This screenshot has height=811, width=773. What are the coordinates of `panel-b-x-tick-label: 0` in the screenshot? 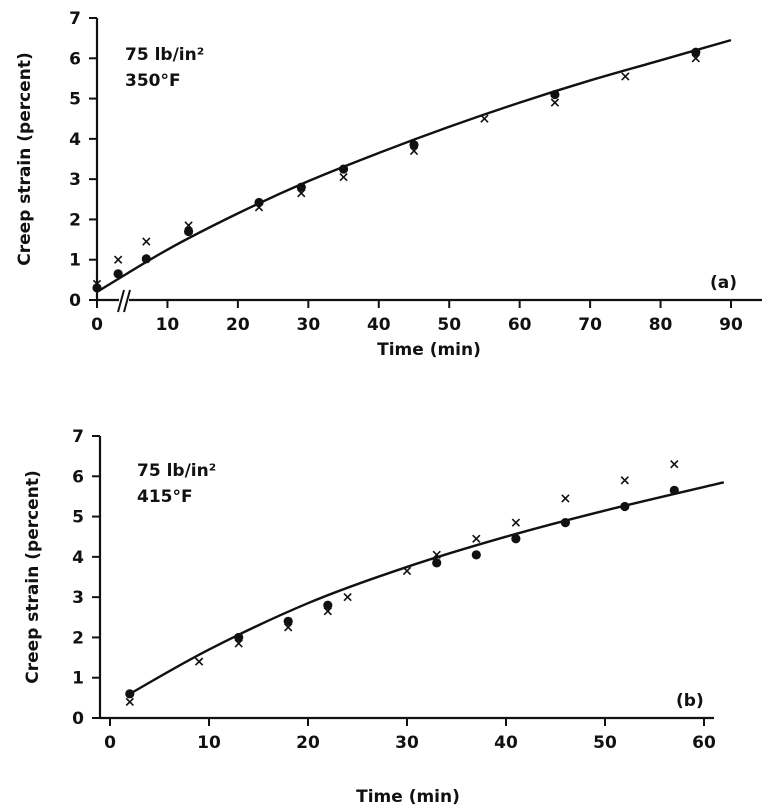 It's located at (110, 743).